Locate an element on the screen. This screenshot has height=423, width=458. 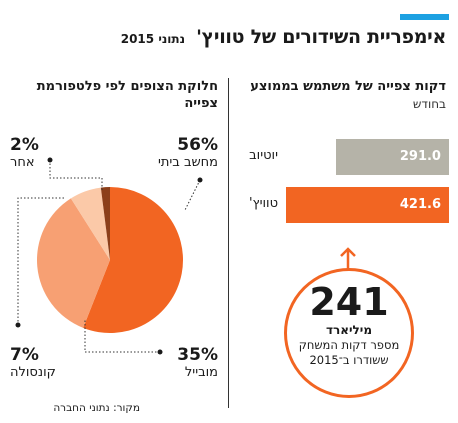
pie-label-4: 2% אחר is located at coordinates (24, 152).